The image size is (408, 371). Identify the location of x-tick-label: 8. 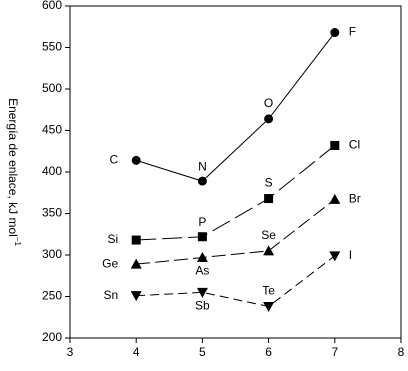
(401, 352).